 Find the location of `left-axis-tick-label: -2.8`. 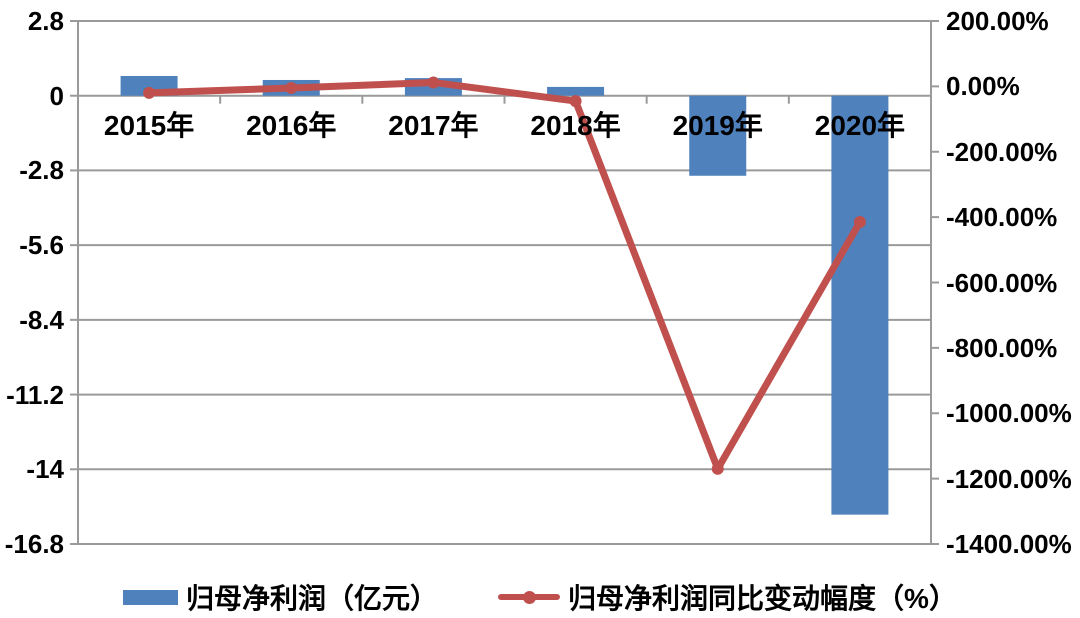

left-axis-tick-label: -2.8 is located at coordinates (41, 170).